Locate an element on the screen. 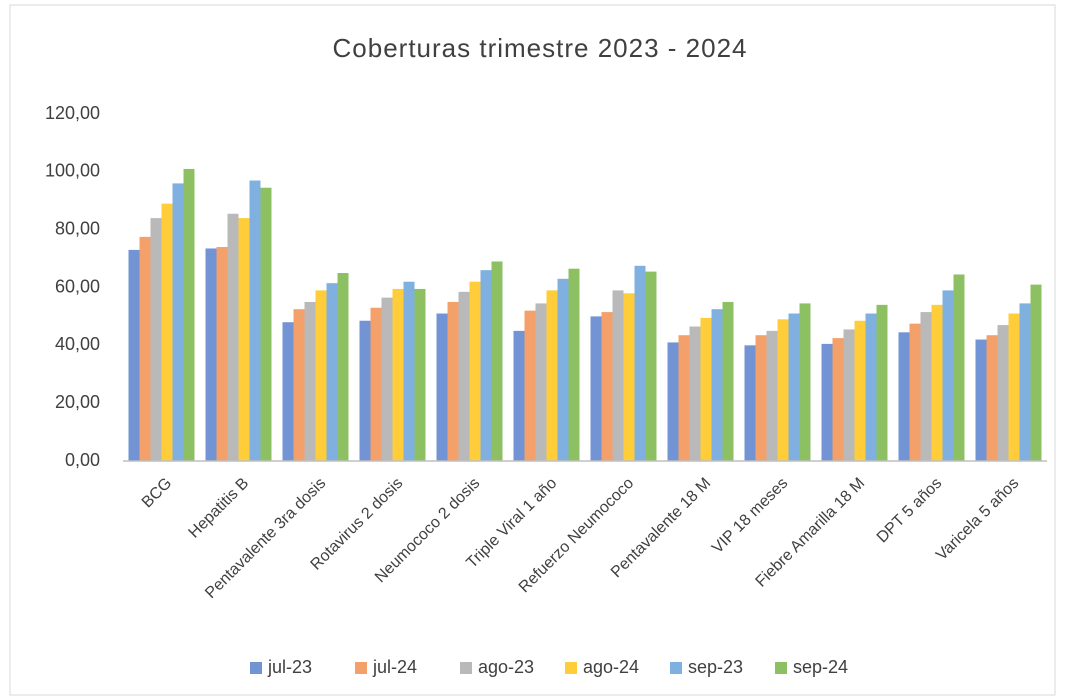  y-tick-label: 40,00 is located at coordinates (77, 344).